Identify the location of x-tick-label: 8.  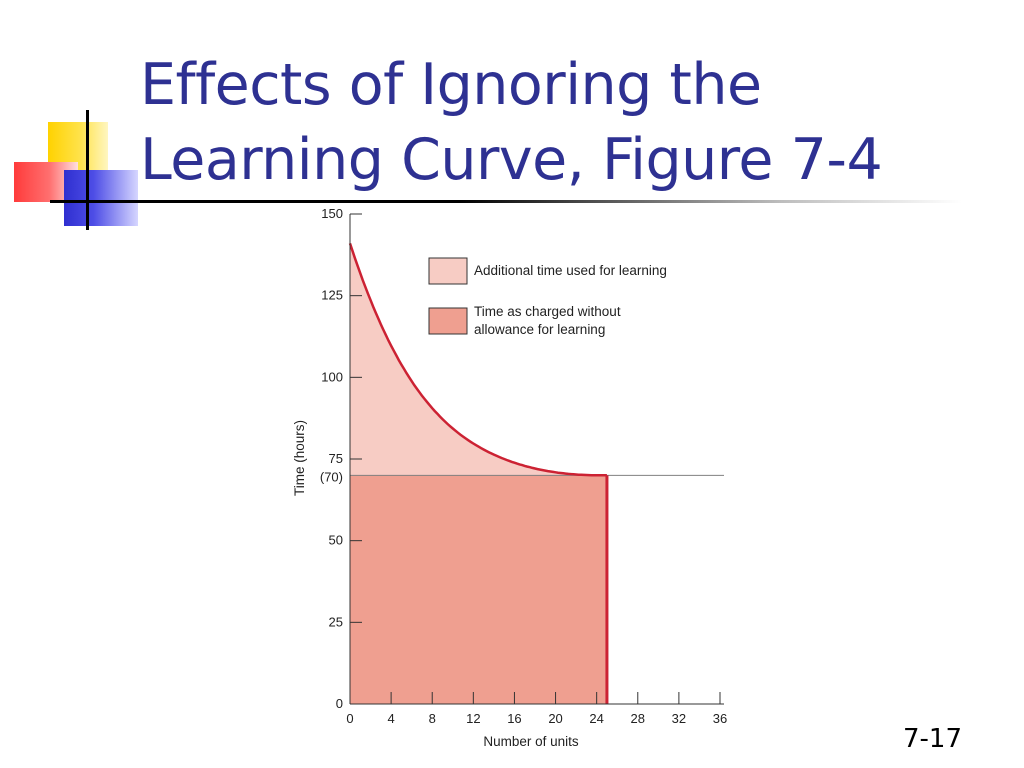
(432, 718).